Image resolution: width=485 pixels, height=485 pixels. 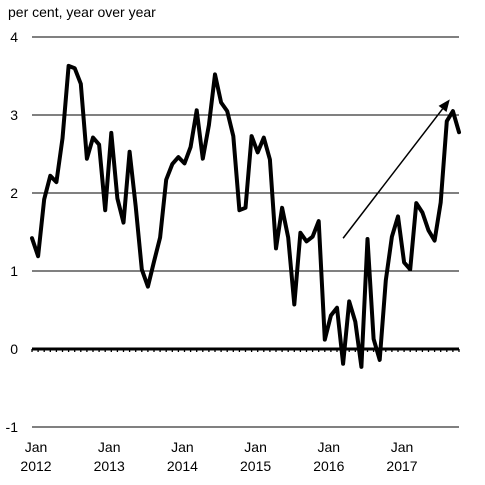 What do you see at coordinates (401, 466) in the screenshot?
I see `x-tick-label-year: 2017` at bounding box center [401, 466].